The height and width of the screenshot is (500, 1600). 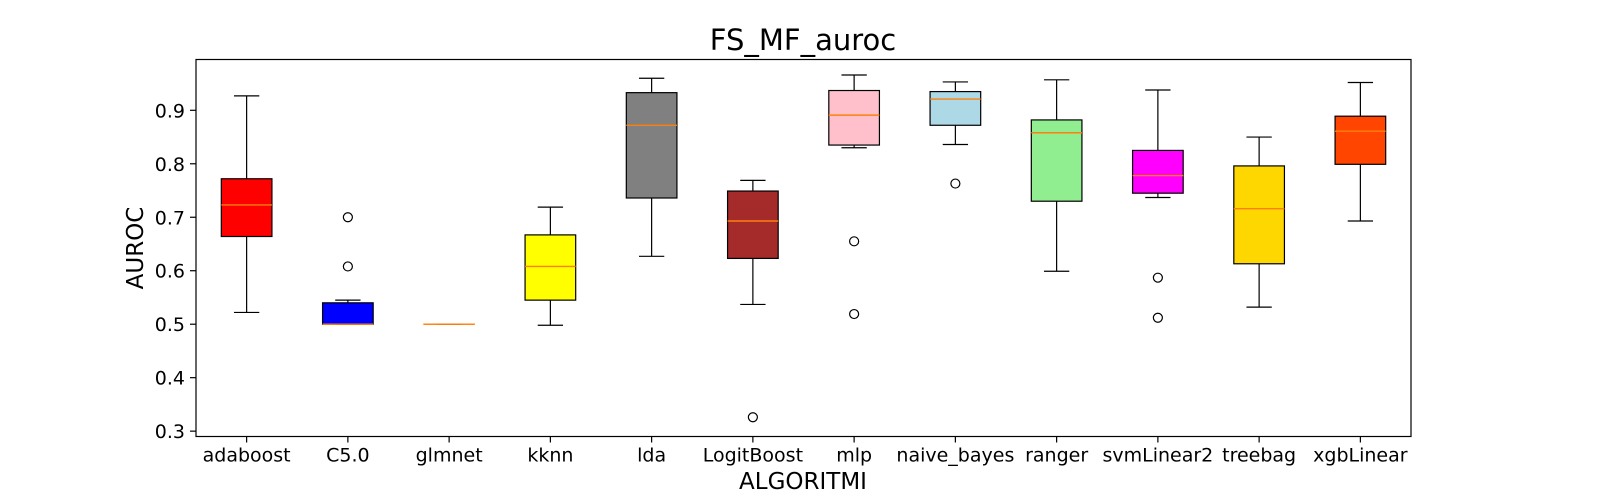 What do you see at coordinates (955, 108) in the screenshot?
I see `box-naive_bayes` at bounding box center [955, 108].